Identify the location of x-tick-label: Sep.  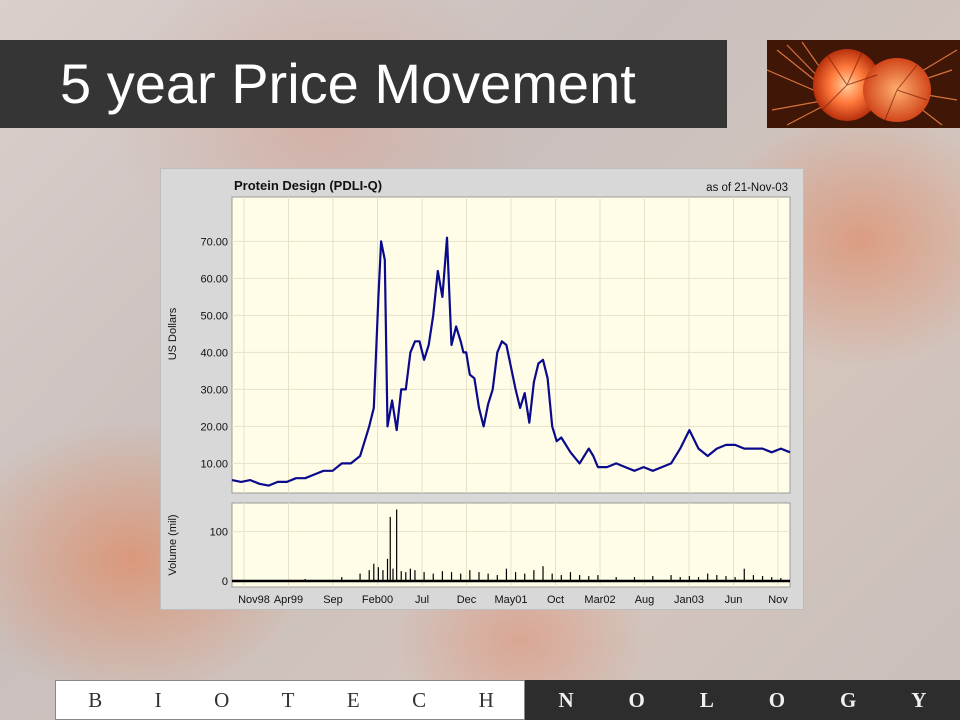
(333, 600).